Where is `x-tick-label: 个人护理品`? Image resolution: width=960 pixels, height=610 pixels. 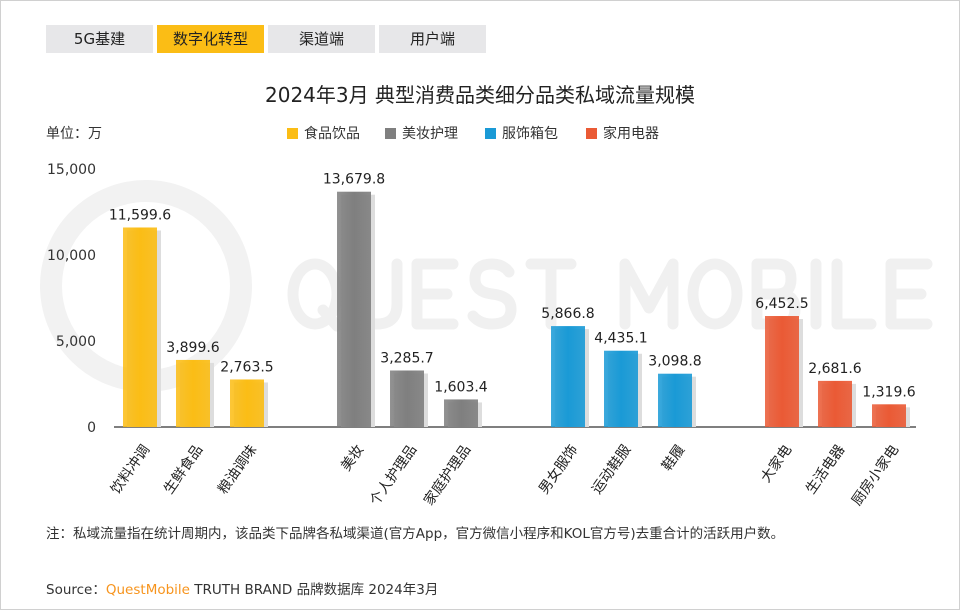
x-tick-label: 个人护理品 is located at coordinates (393, 475).